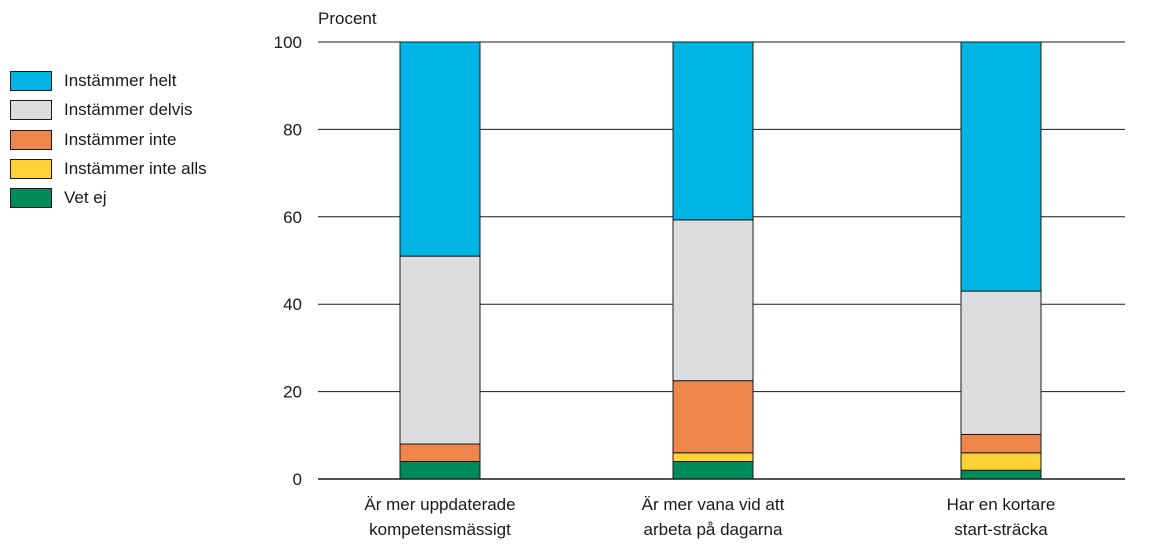  I want to click on legend-label: Instämmer delvis, so click(128, 110).